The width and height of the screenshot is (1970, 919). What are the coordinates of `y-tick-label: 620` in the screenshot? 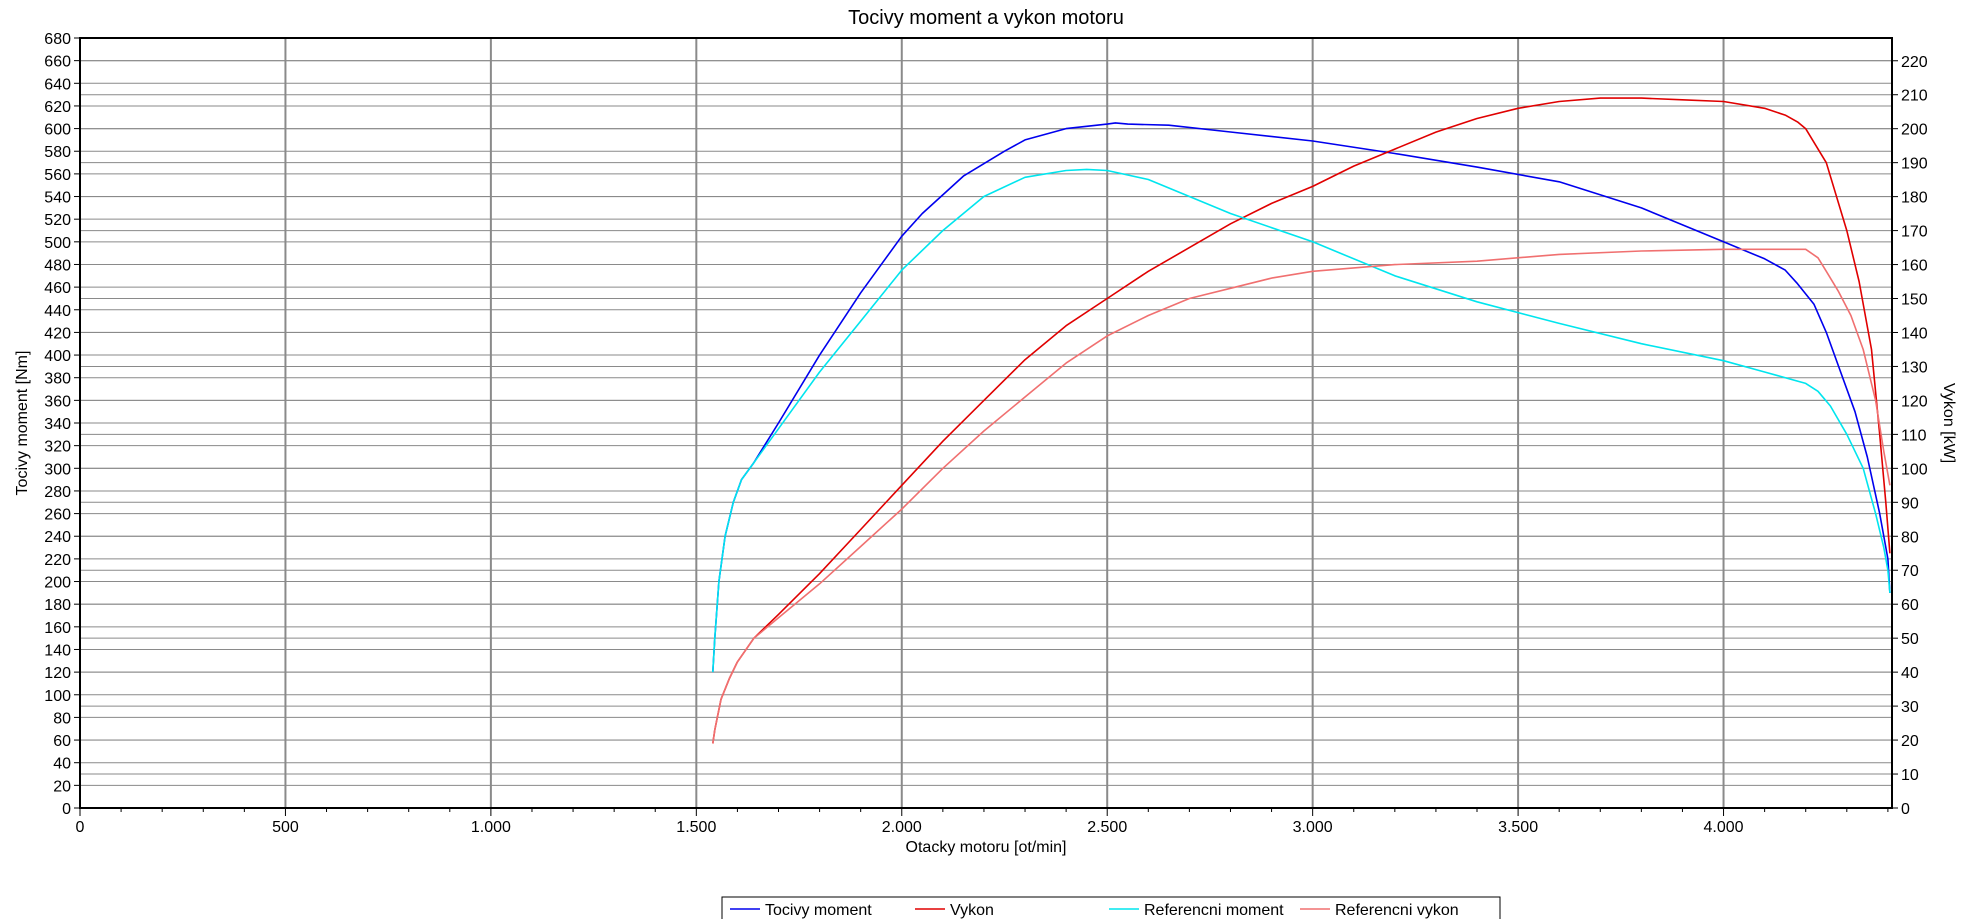 It's located at (57, 107).